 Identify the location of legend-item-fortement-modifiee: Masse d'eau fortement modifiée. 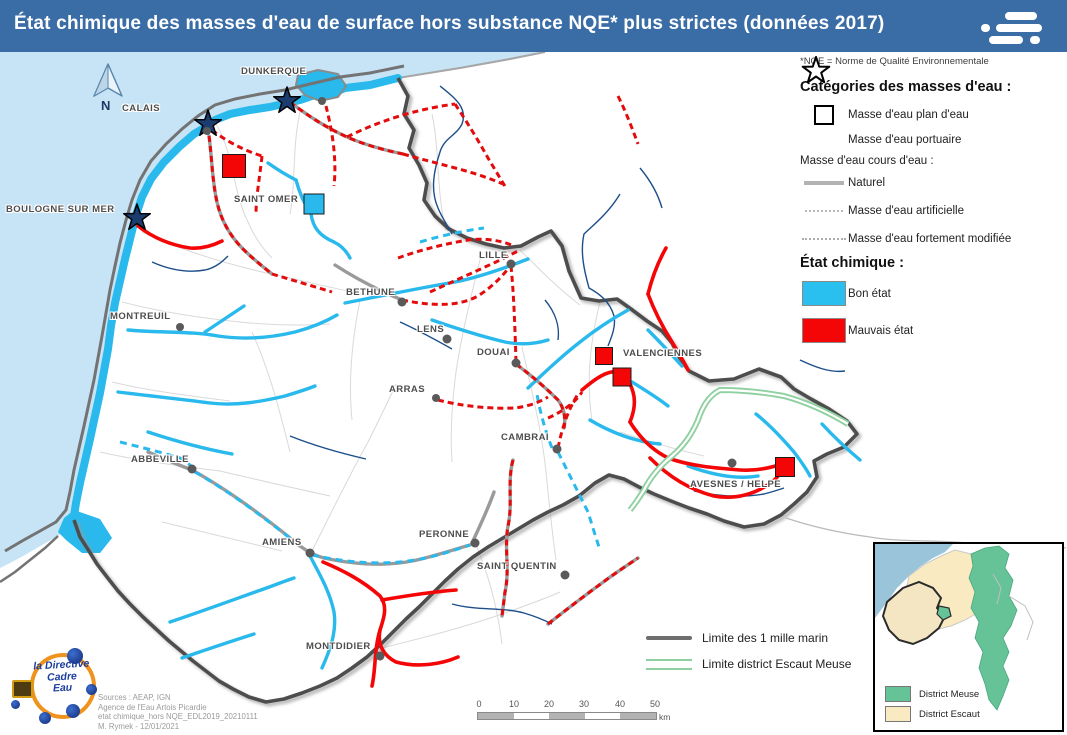
(931, 239).